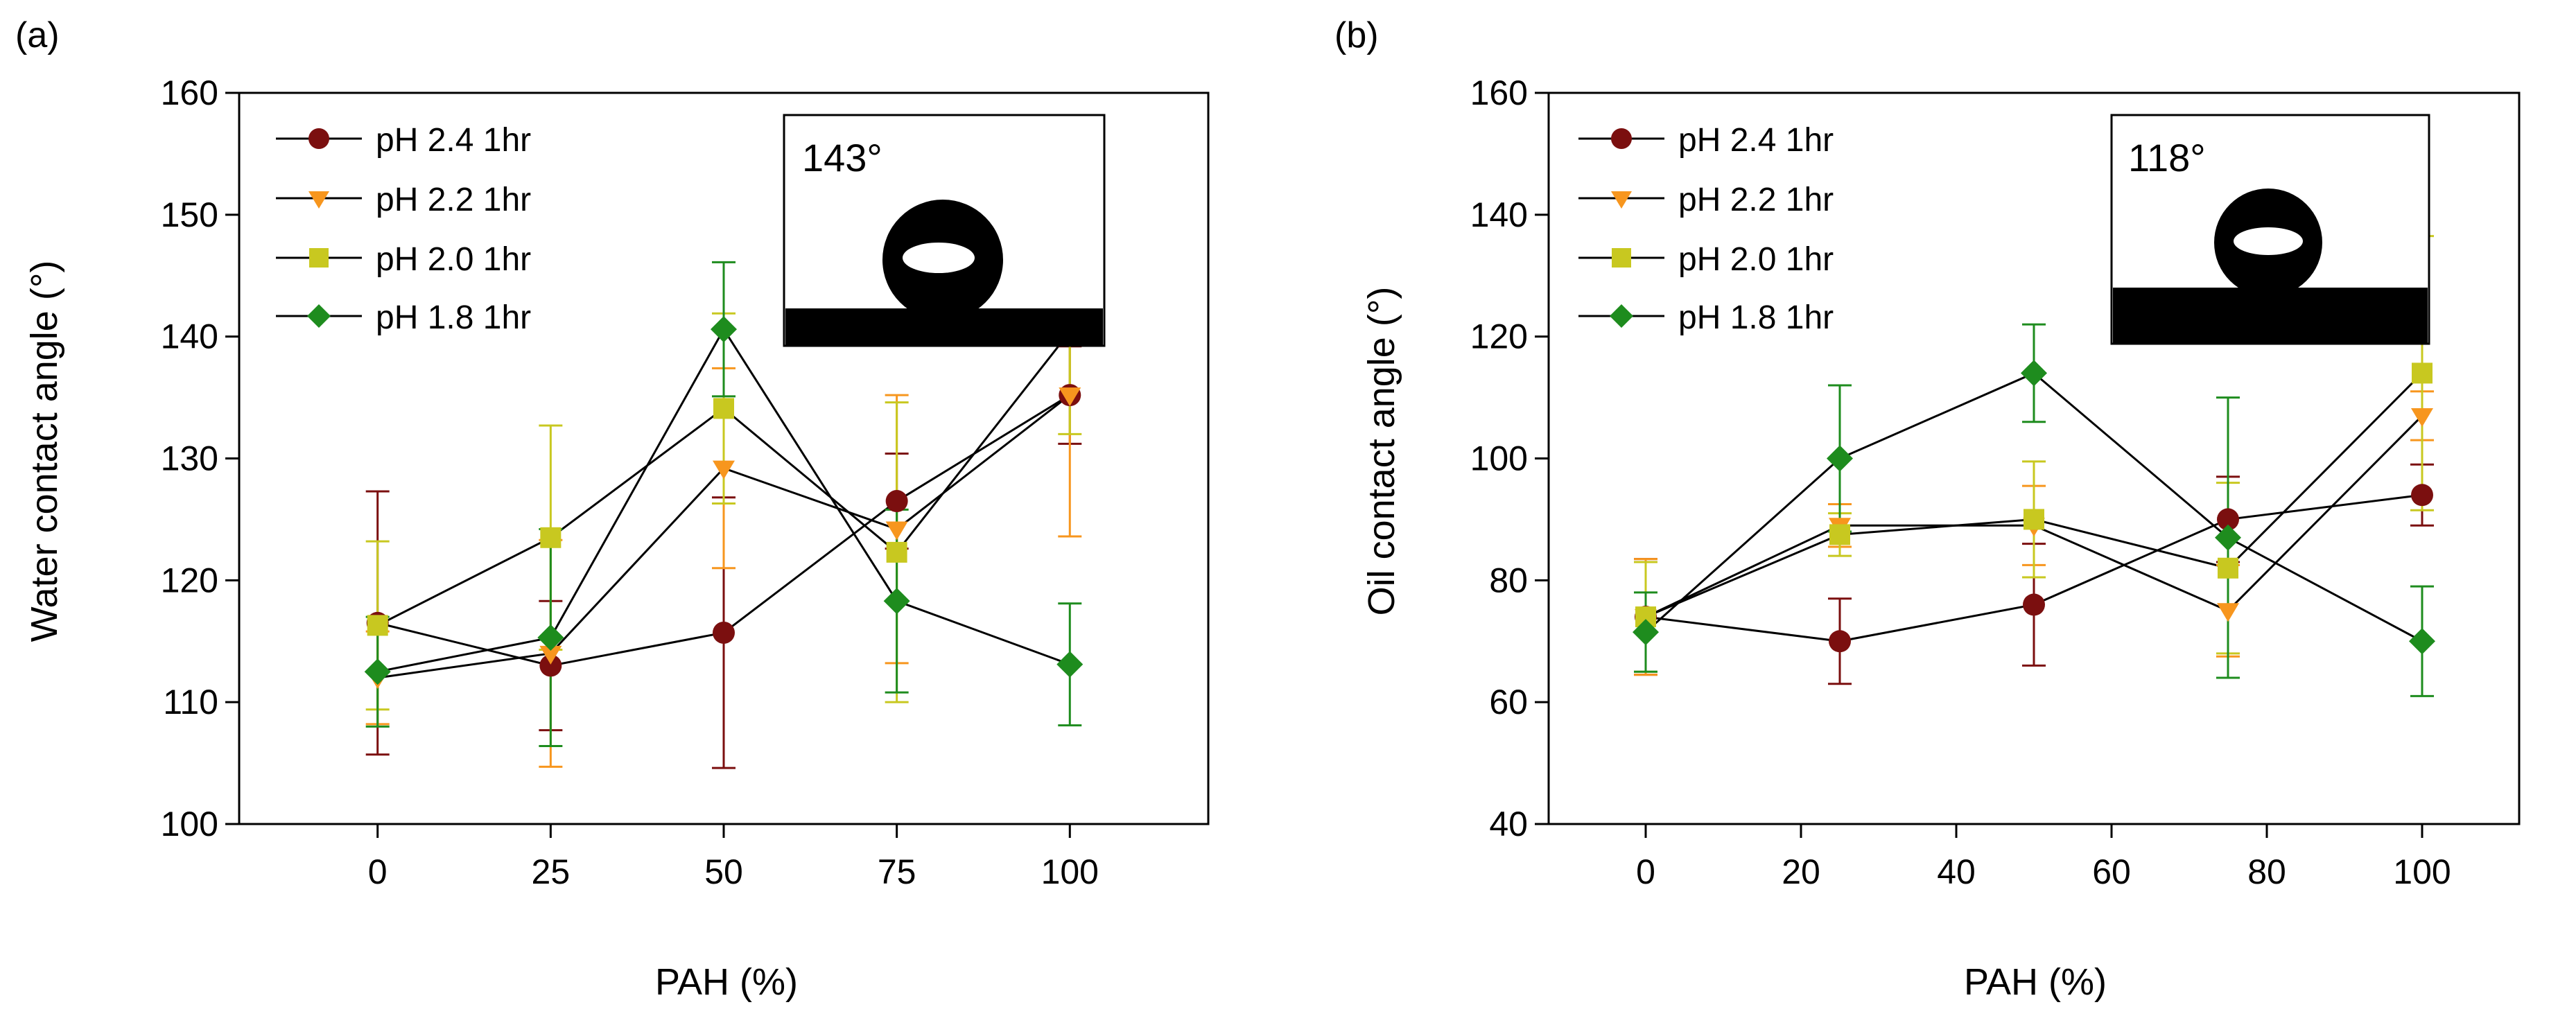 This screenshot has height=1025, width=2576. I want to click on y-tick-label: 130, so click(189, 458).